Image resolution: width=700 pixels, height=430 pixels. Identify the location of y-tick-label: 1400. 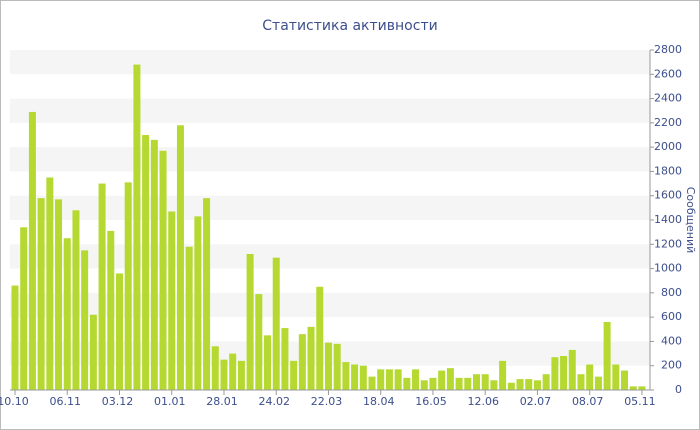
(668, 219).